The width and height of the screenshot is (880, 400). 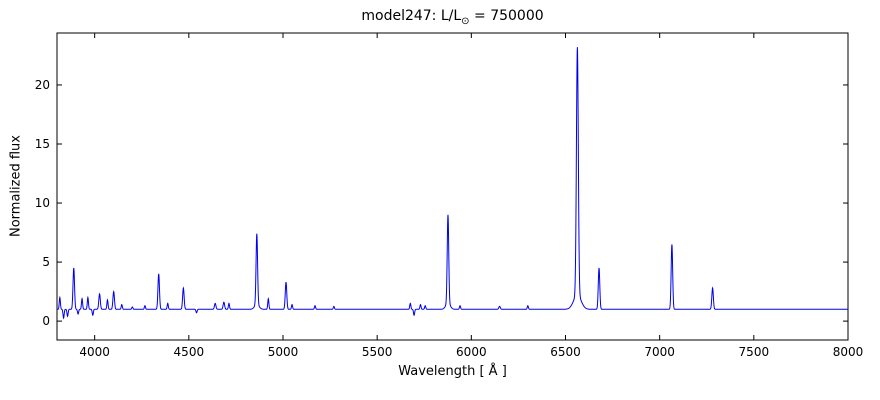 What do you see at coordinates (94, 352) in the screenshot?
I see `x-tick-label: 4000` at bounding box center [94, 352].